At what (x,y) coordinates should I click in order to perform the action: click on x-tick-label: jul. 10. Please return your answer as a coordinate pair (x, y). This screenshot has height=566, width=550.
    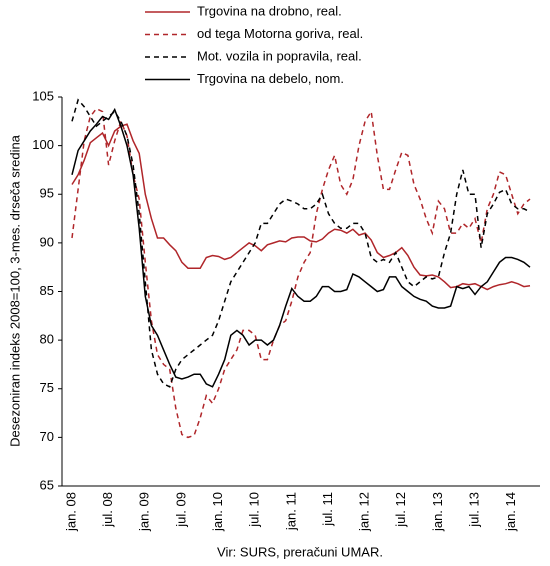
    Looking at the image, I should click on (254, 510).